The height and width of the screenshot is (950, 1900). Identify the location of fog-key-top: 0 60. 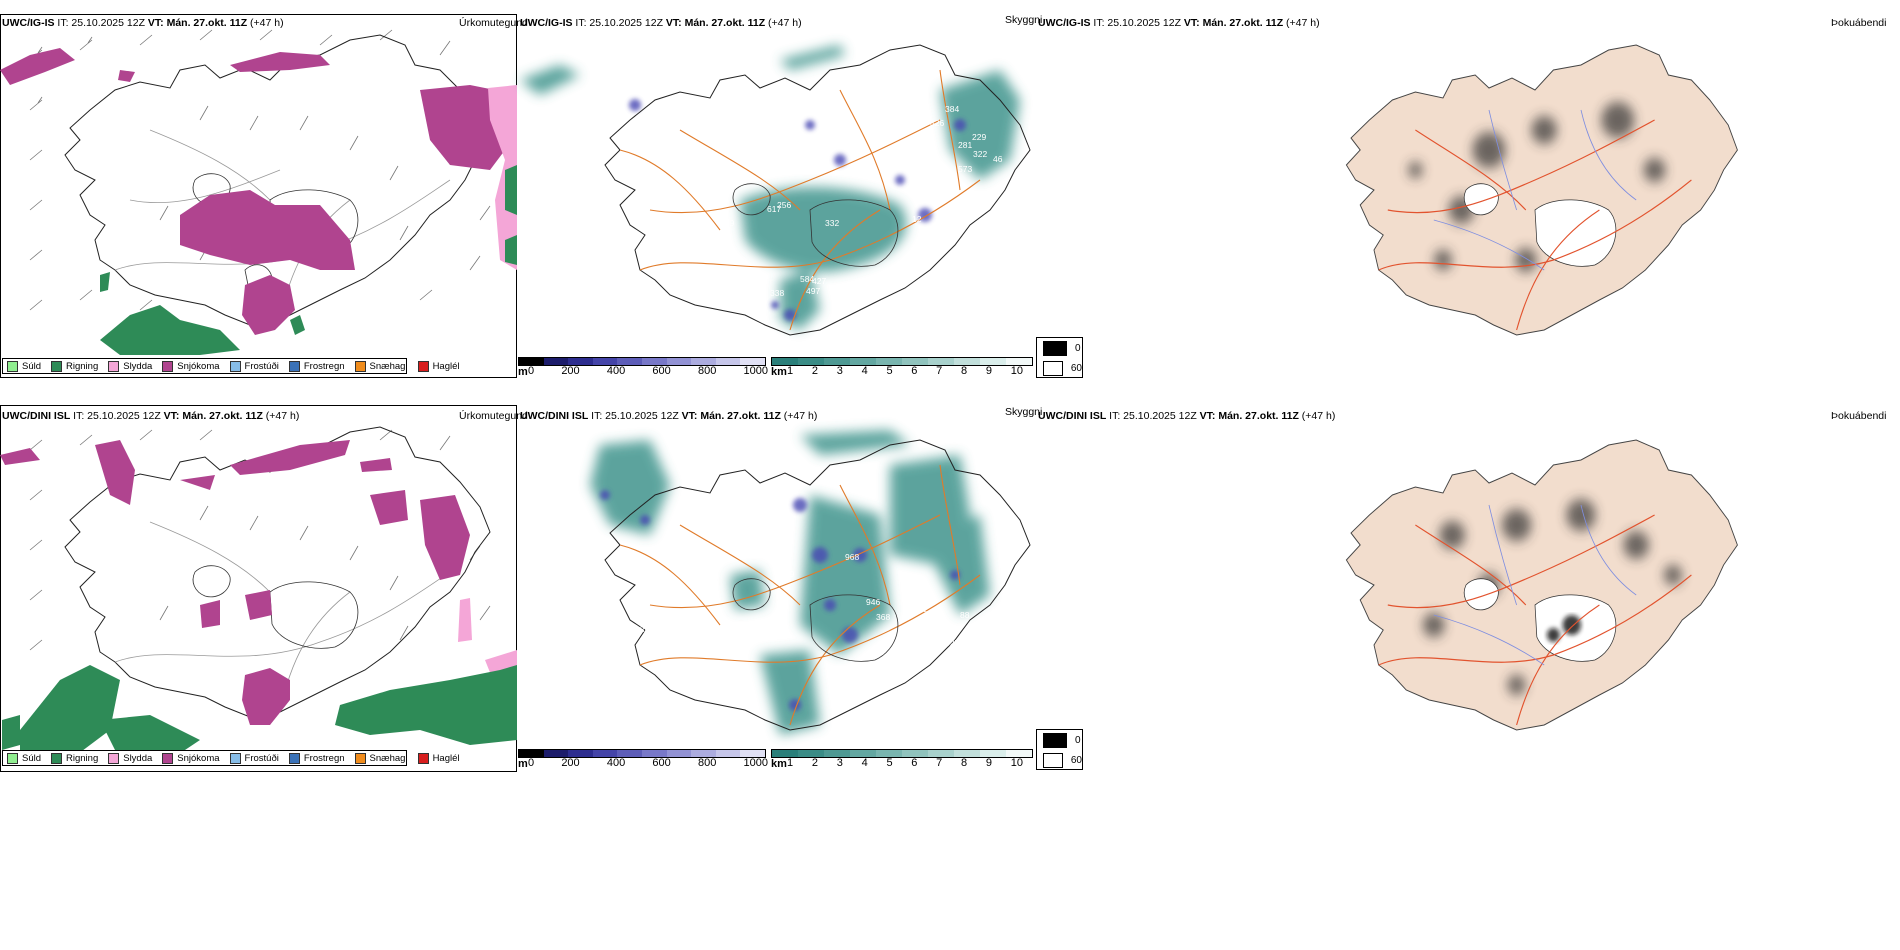
(1059, 357).